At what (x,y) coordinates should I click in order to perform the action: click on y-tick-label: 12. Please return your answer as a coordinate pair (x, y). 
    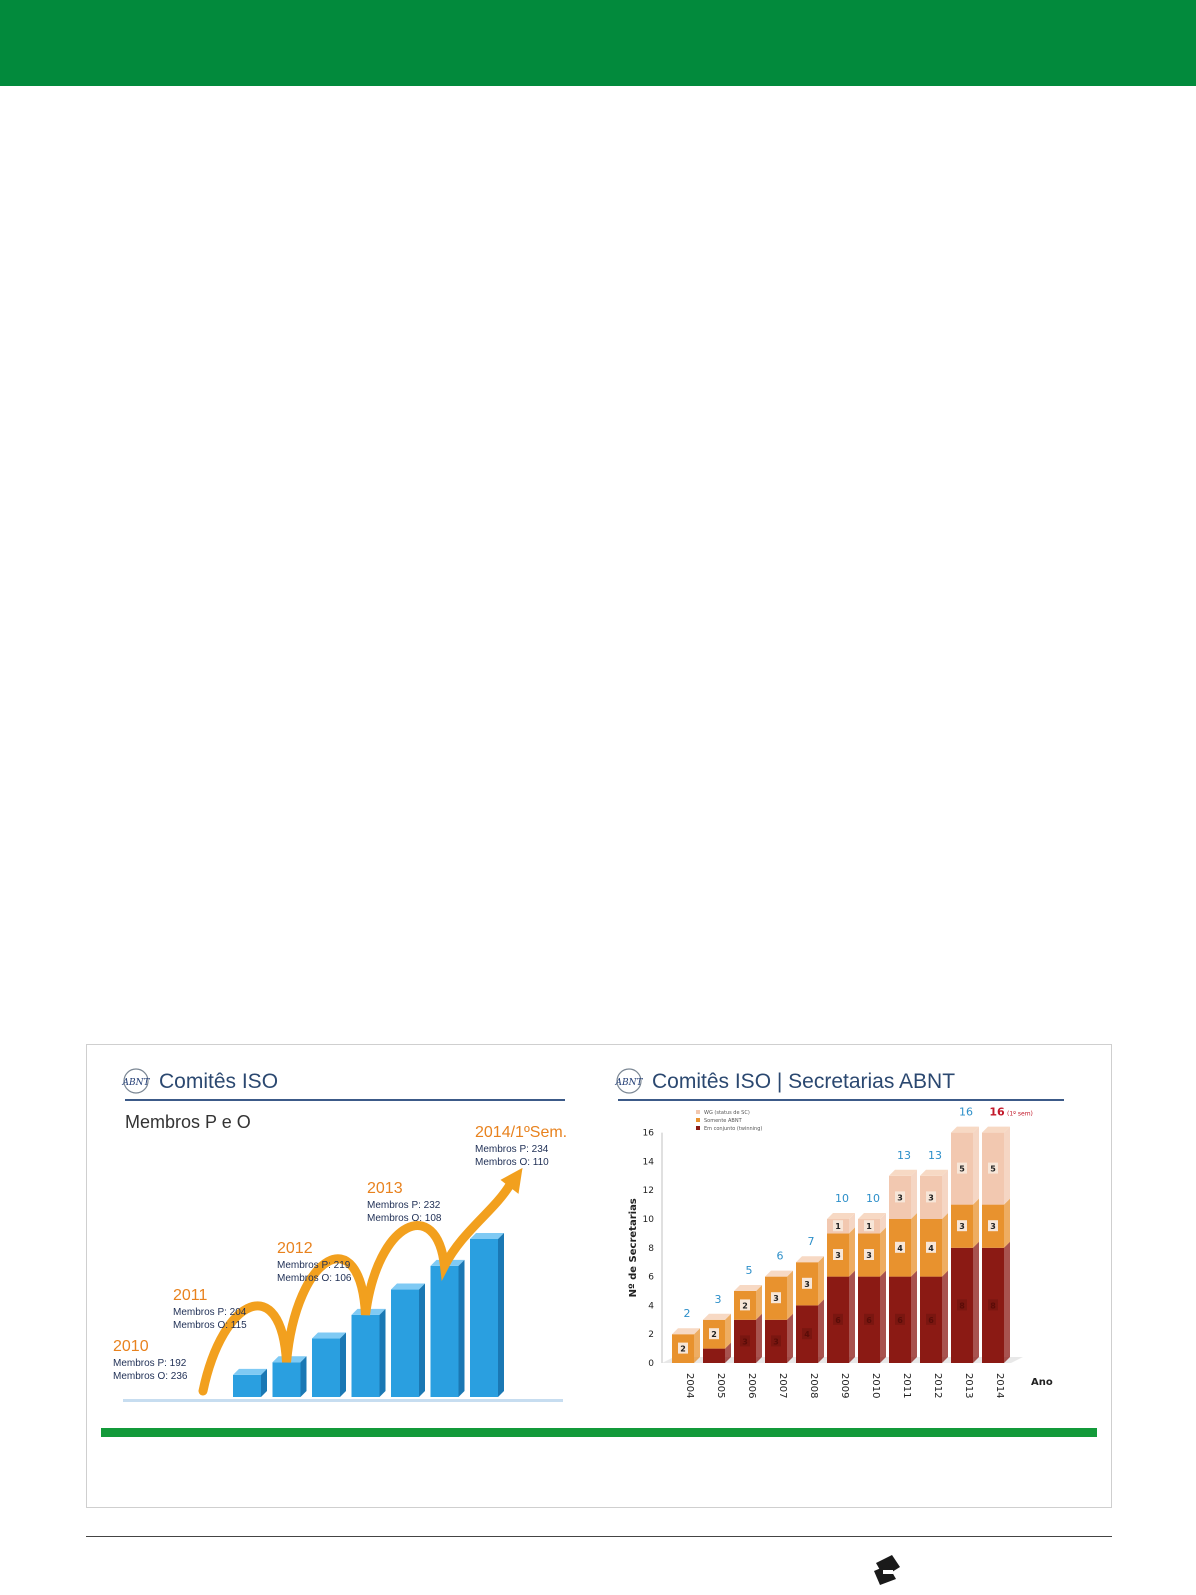
    Looking at the image, I should click on (648, 1191).